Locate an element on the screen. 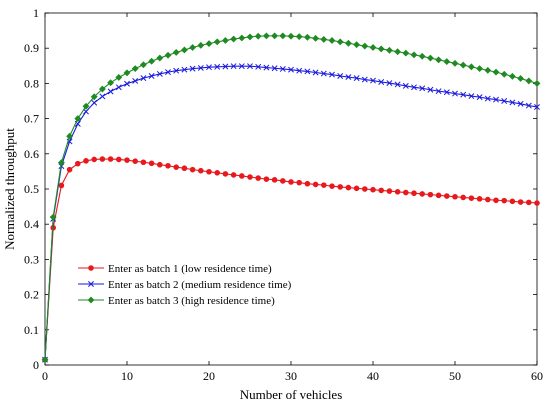 This screenshot has height=407, width=550. y-tick-label: 0.4 is located at coordinates (31, 224).